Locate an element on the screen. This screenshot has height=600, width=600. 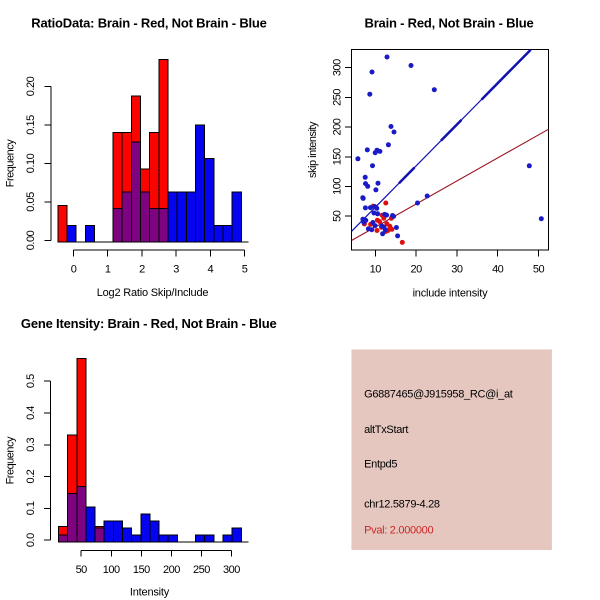
svg-text: 4 is located at coordinates (210, 270).